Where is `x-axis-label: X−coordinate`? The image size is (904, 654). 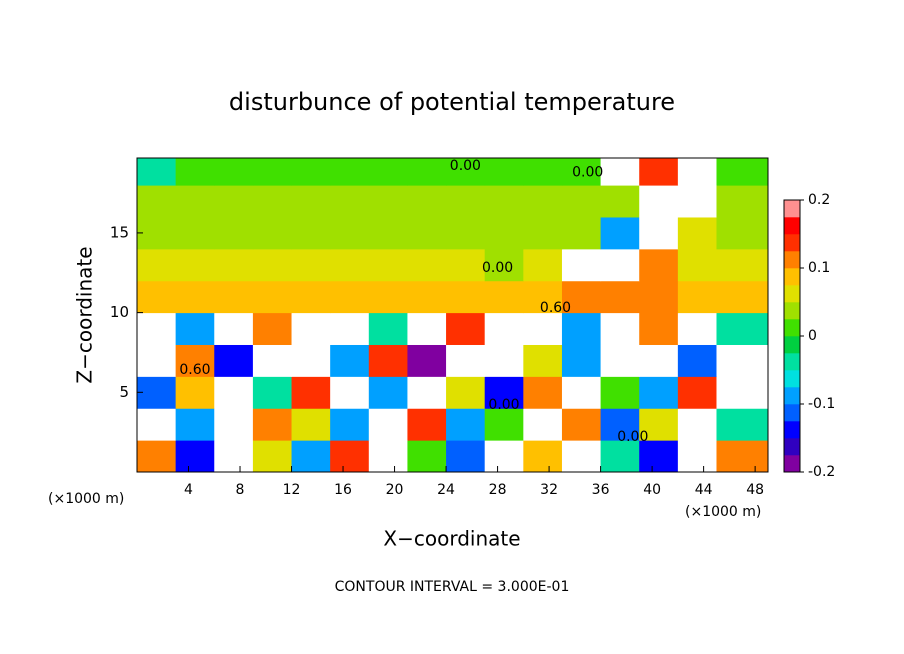
x-axis-label: X−coordinate is located at coordinates (451, 539).